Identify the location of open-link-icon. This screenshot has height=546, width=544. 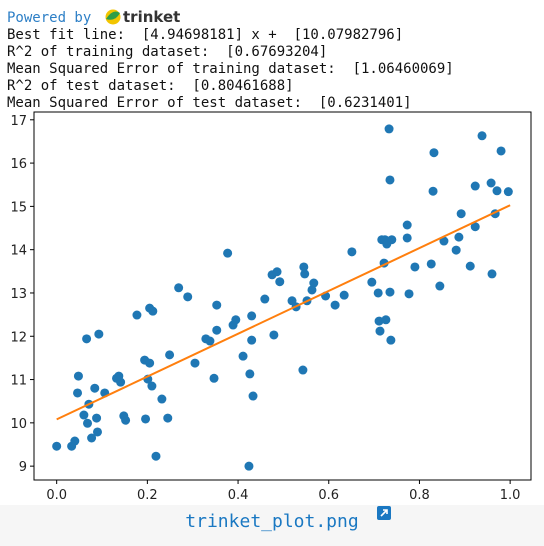
(384, 513).